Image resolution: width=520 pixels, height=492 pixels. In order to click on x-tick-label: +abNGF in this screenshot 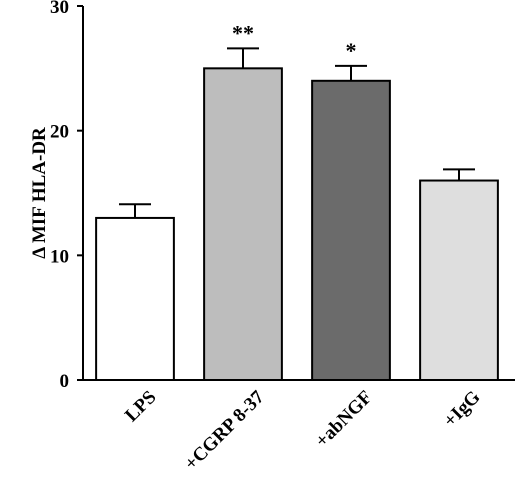, I will do `click(343, 419)`.